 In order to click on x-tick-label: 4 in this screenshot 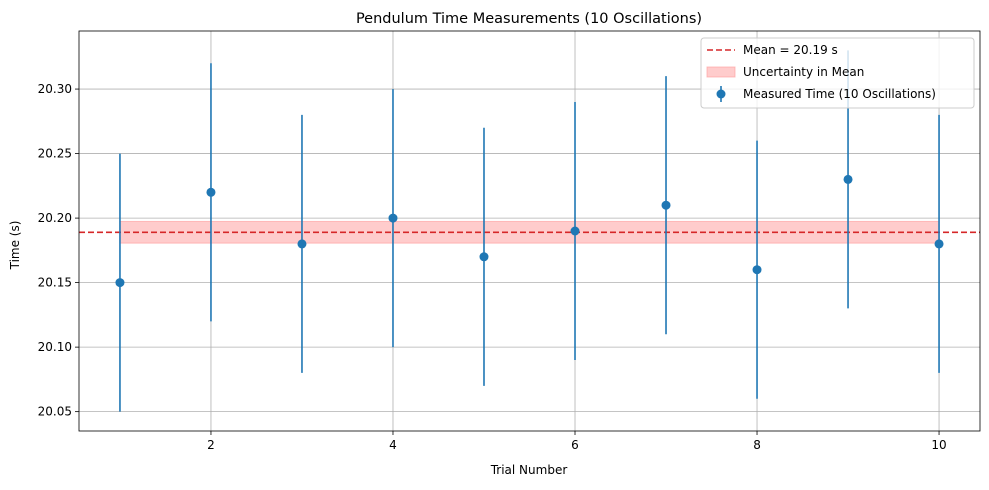, I will do `click(393, 445)`.